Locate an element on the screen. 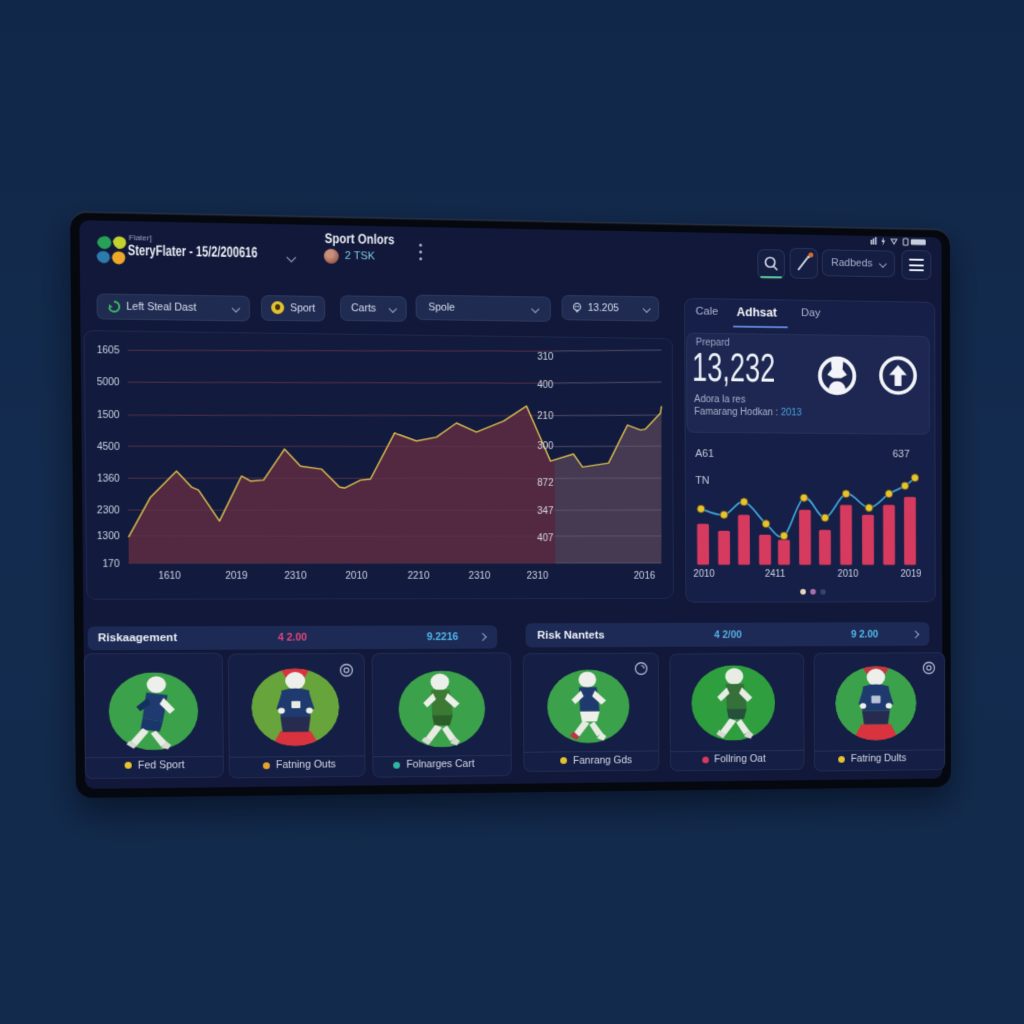  svg-text: 1610 is located at coordinates (169, 576).